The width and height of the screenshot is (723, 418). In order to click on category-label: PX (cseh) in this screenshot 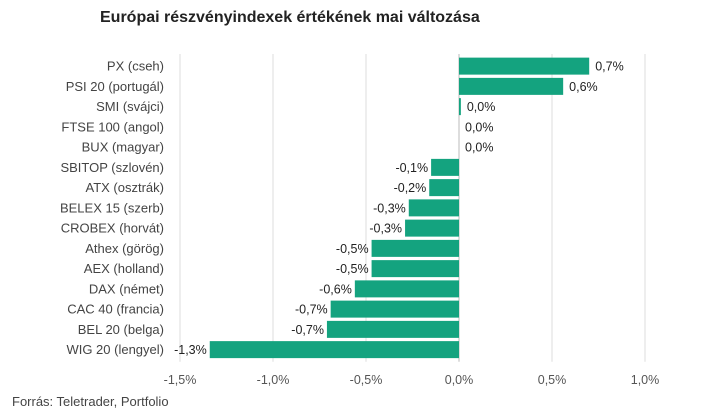, I will do `click(135, 66)`.